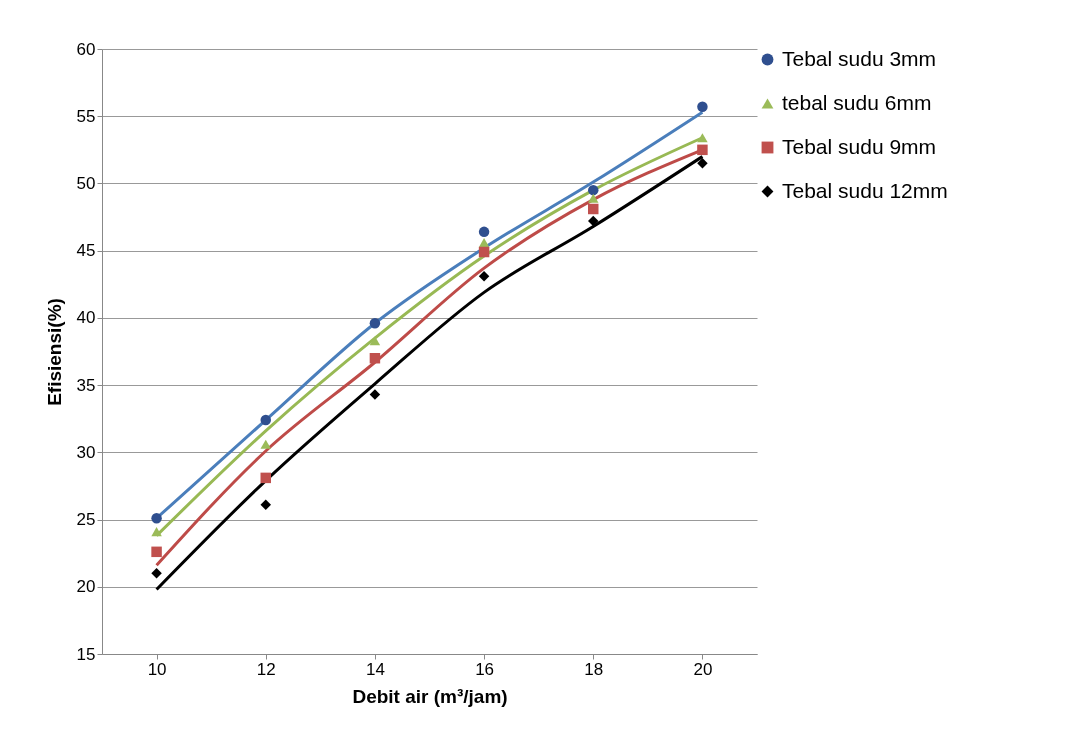 The width and height of the screenshot is (1066, 749). What do you see at coordinates (86, 587) in the screenshot?
I see `y-tick-label: 20` at bounding box center [86, 587].